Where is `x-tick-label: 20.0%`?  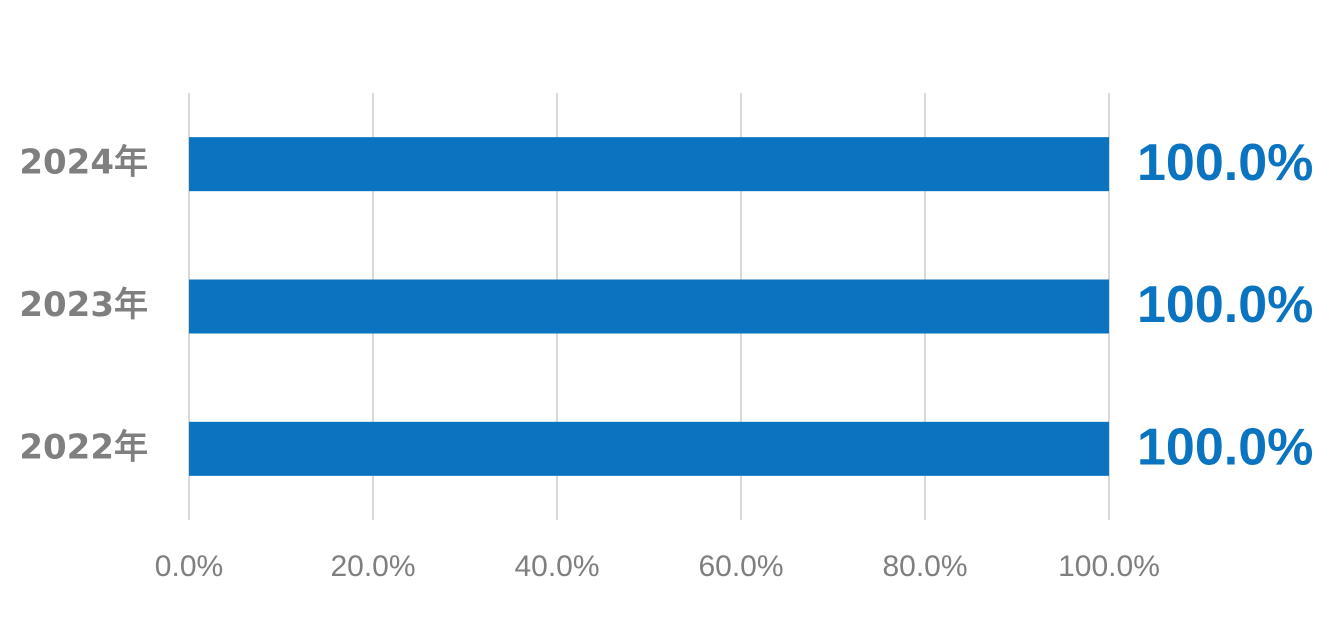
x-tick-label: 20.0% is located at coordinates (372, 566).